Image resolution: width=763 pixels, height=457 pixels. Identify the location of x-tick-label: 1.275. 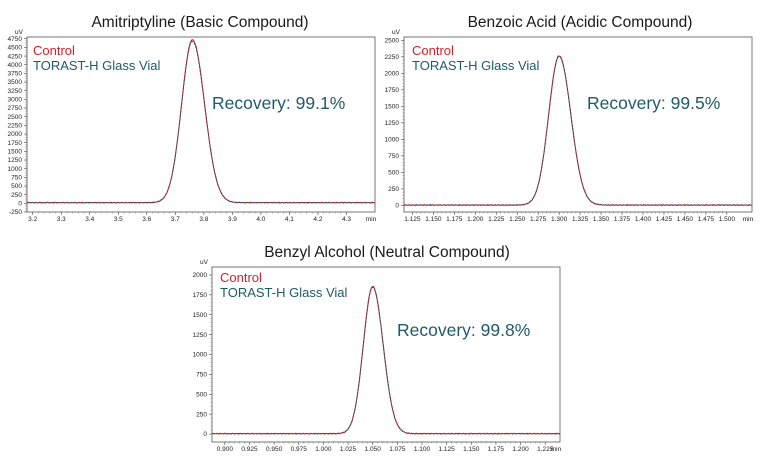
(538, 219).